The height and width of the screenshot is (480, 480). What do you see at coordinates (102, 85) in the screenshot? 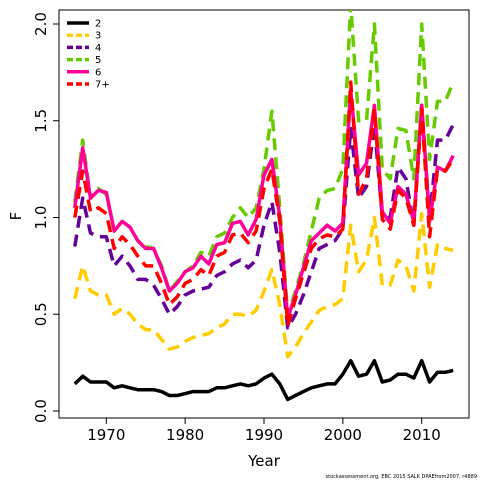
I see `legend-label: 7+` at bounding box center [102, 85].